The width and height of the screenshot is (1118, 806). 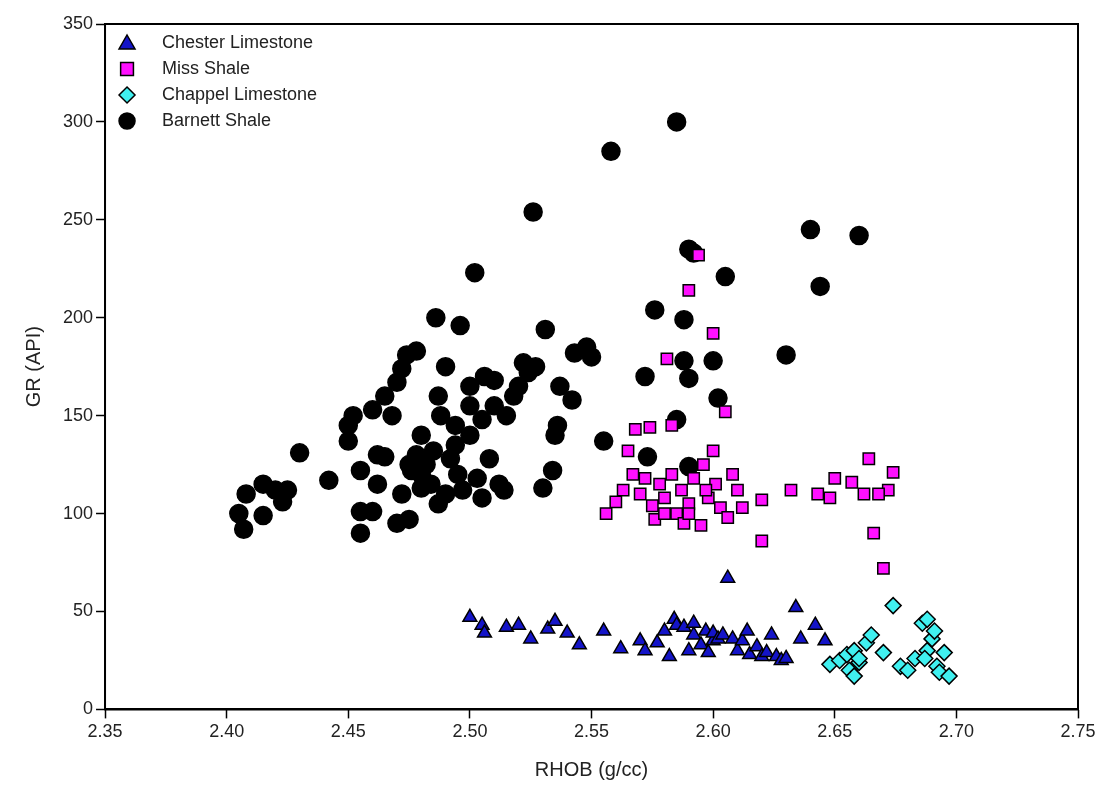 What do you see at coordinates (83, 610) in the screenshot?
I see `y-tick-label: 50` at bounding box center [83, 610].